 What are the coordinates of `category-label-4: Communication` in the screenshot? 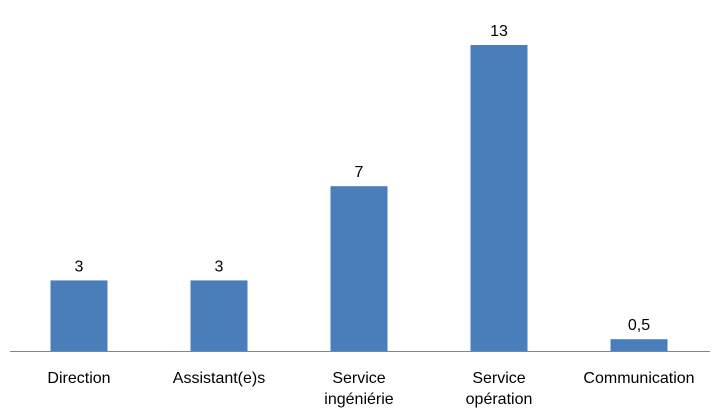 It's located at (638, 378).